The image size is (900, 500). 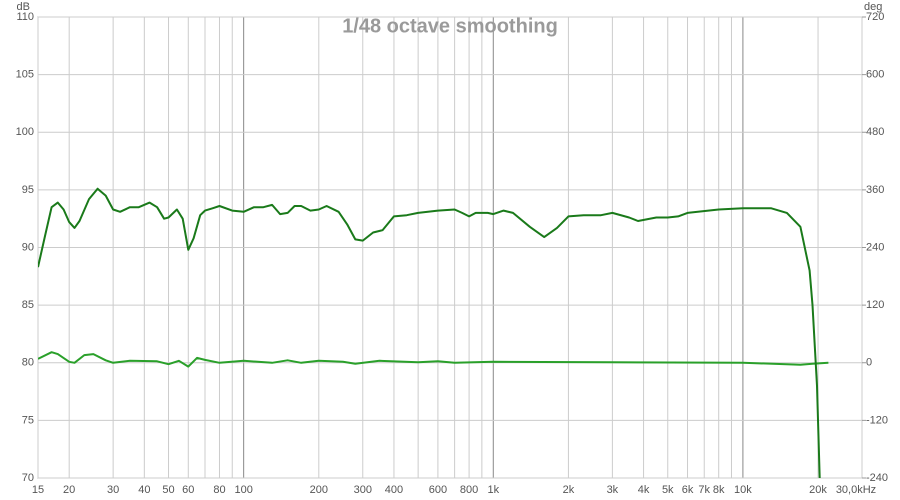 I want to click on x-tick-label: 50, so click(x=168, y=490).